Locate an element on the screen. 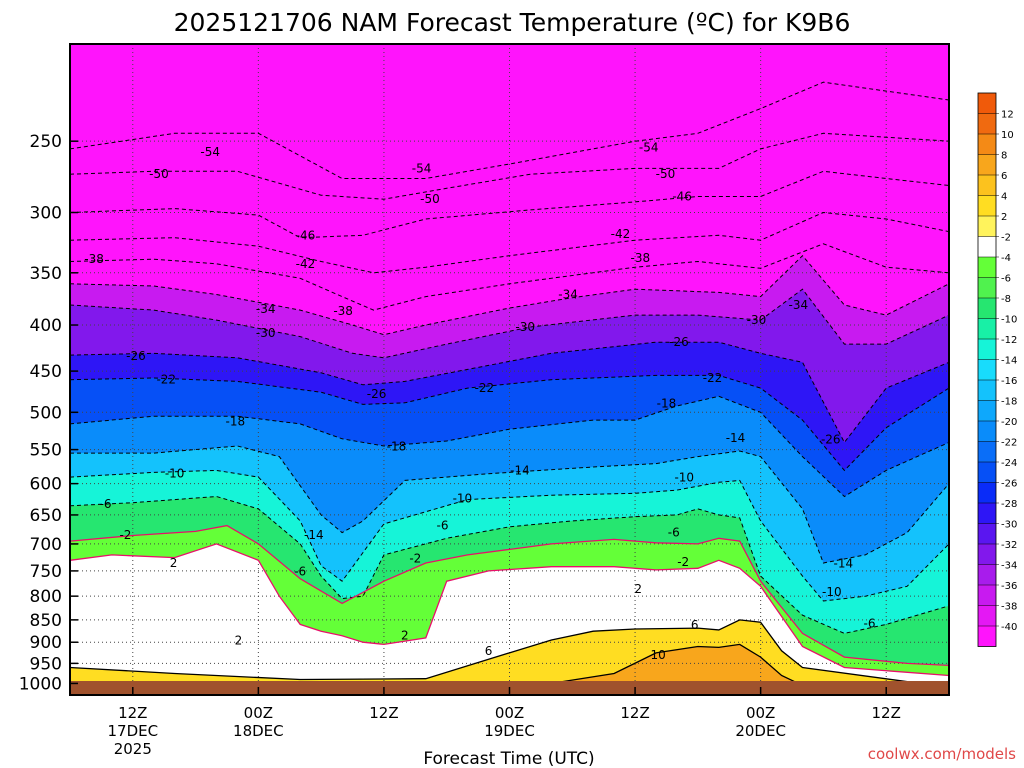 This screenshot has width=1024, height=768. legend-label--20: -20 is located at coordinates (1009, 422).